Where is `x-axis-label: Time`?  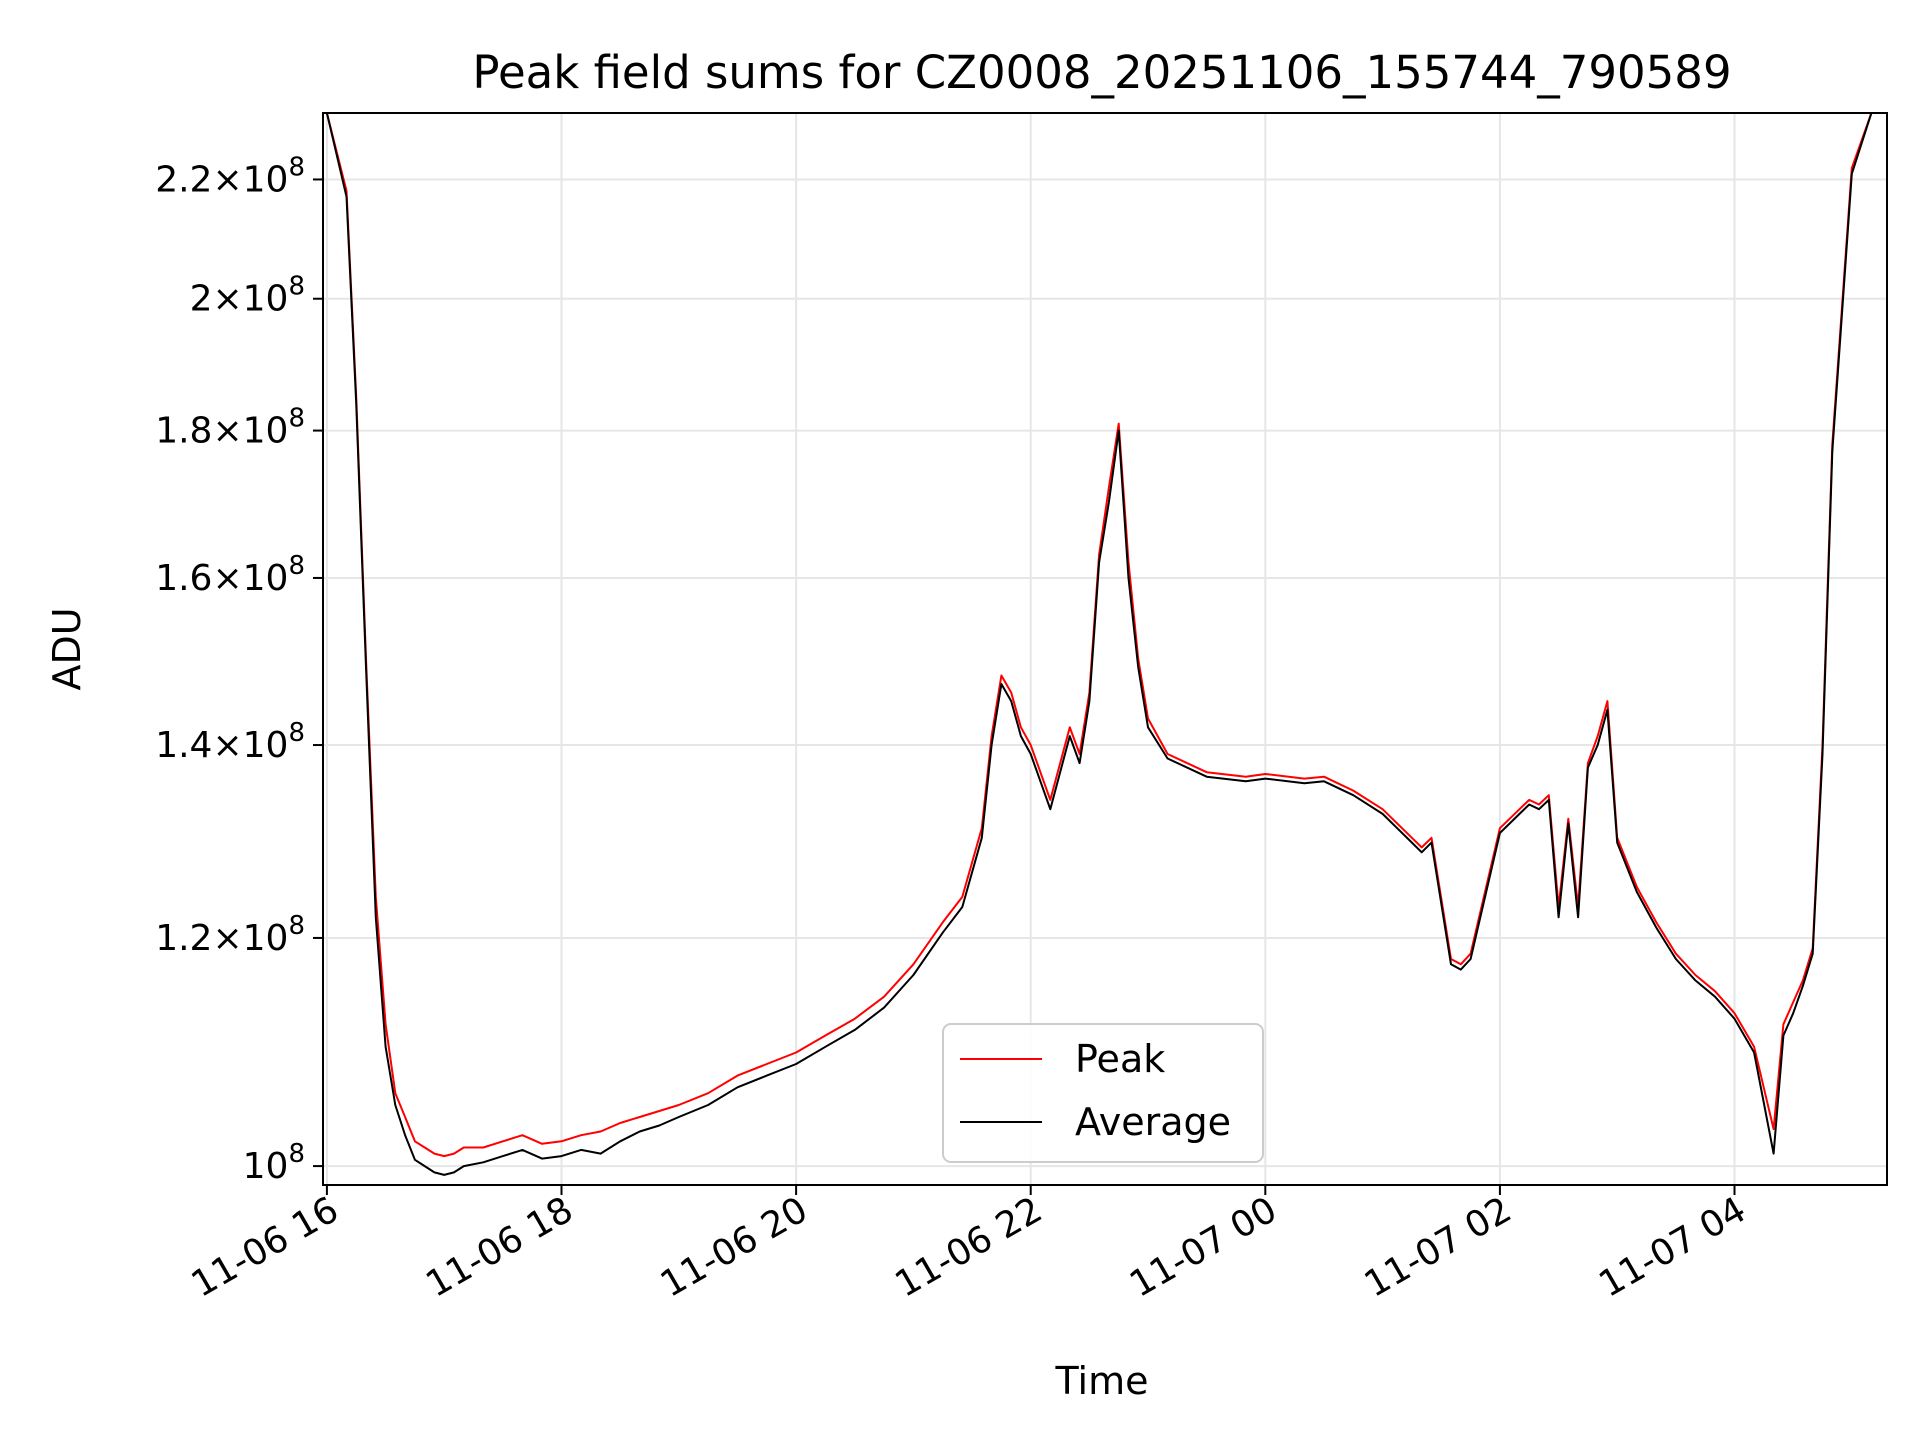 x-axis-label: Time is located at coordinates (1102, 1381).